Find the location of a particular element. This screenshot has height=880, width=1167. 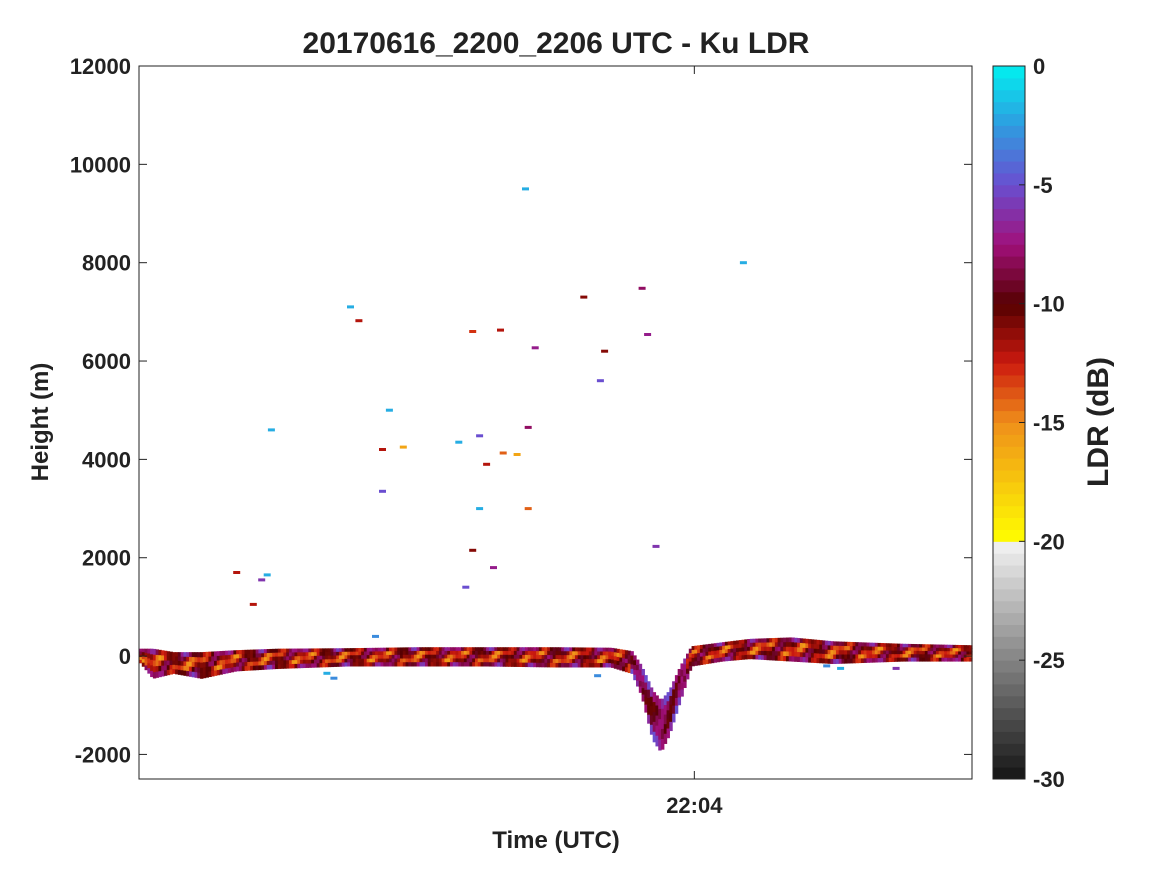

colorbar-label: LDR (dB) is located at coordinates (1098, 422).